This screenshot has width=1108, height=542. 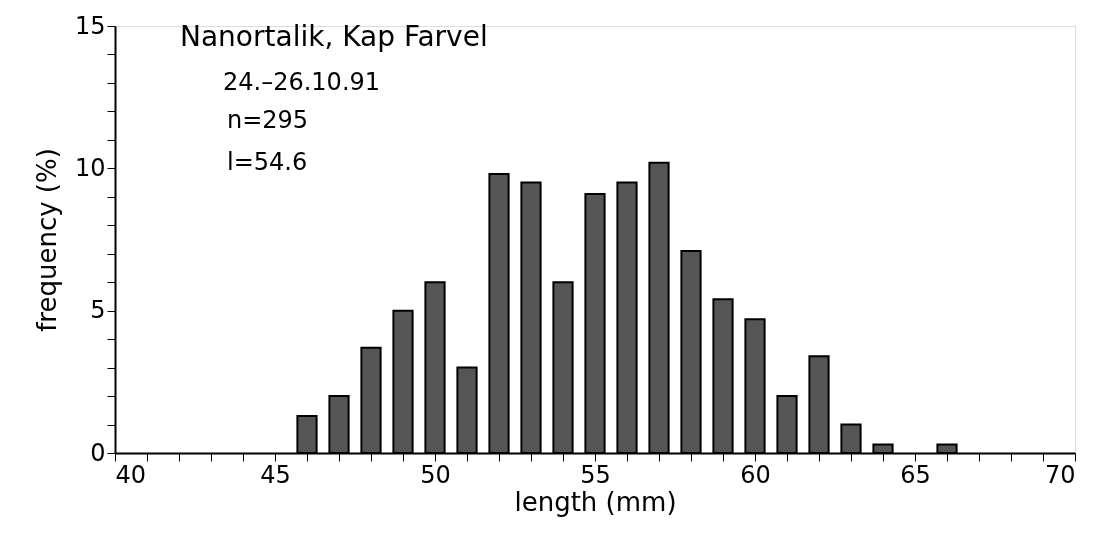 What do you see at coordinates (435, 474) in the screenshot?
I see `x-tick-label: 50` at bounding box center [435, 474].